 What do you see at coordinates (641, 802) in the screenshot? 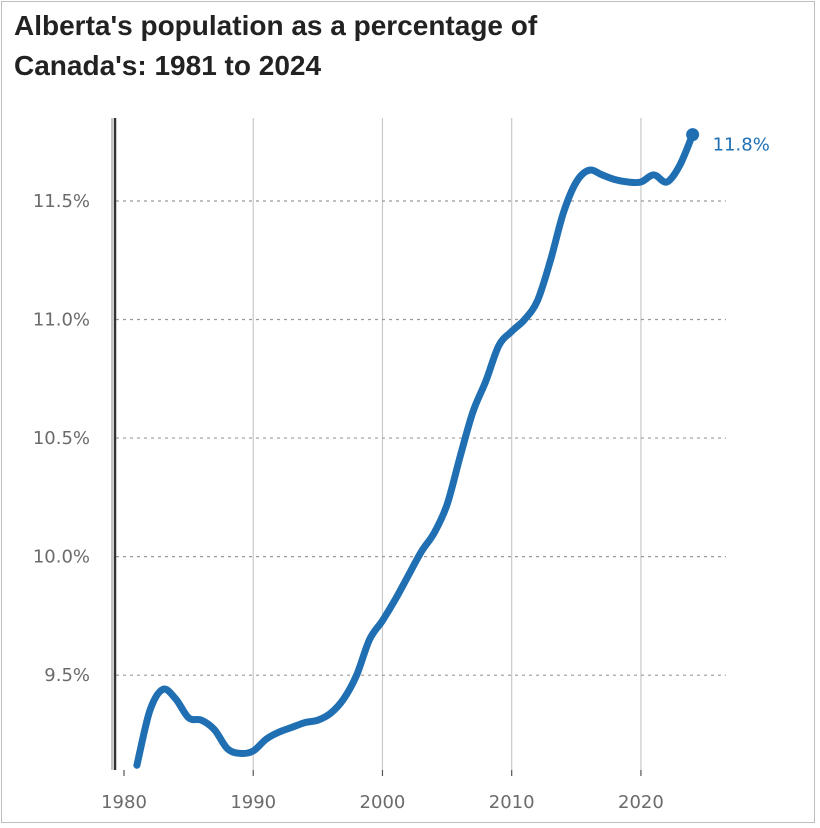
I see `x-tick-label: 2020` at bounding box center [641, 802].